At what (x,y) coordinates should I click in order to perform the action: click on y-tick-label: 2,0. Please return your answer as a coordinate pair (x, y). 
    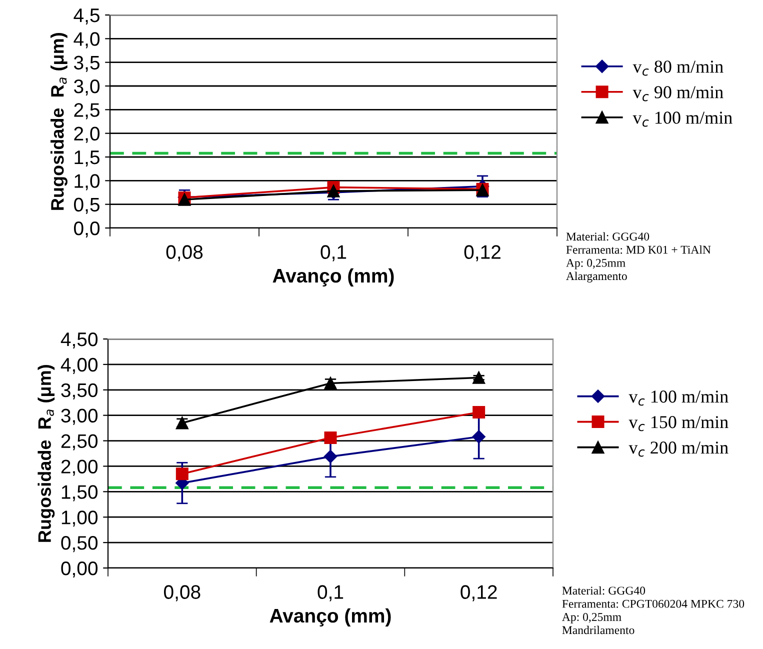
    Looking at the image, I should click on (87, 134).